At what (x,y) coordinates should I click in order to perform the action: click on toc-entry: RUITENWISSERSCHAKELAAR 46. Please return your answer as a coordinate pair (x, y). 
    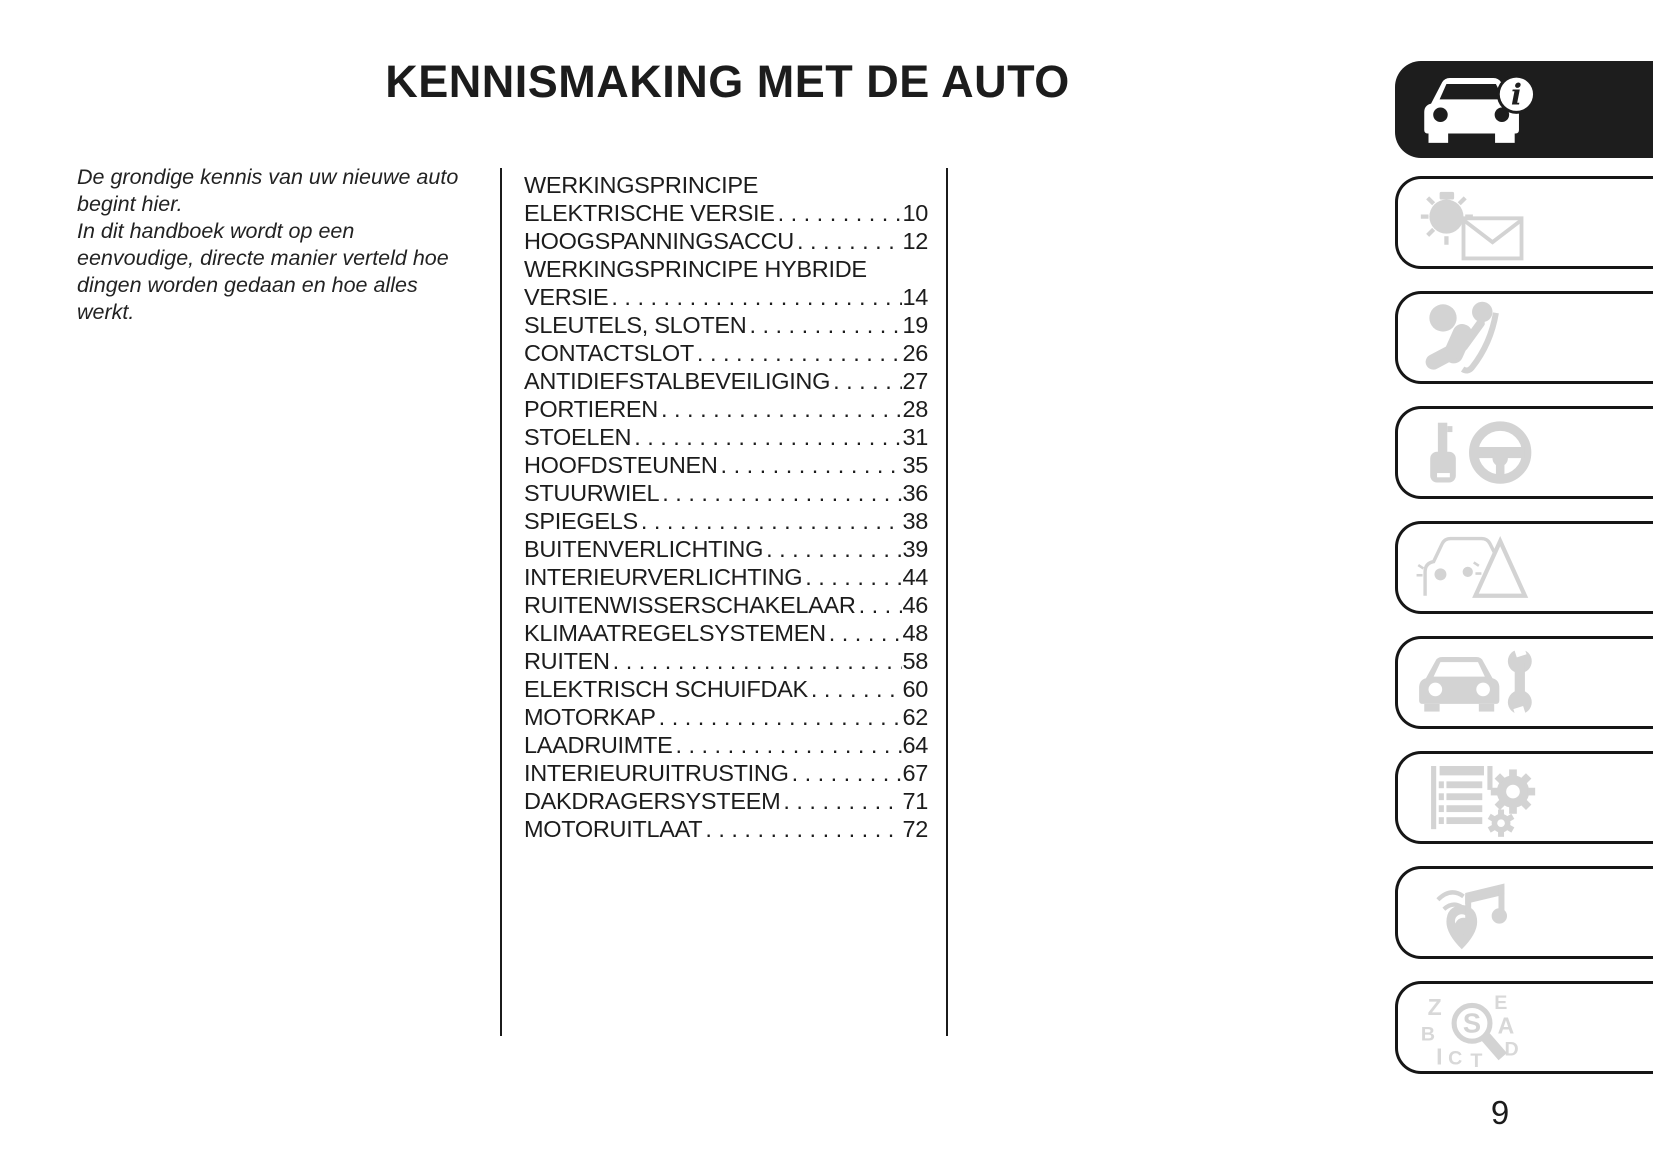
    Looking at the image, I should click on (726, 605).